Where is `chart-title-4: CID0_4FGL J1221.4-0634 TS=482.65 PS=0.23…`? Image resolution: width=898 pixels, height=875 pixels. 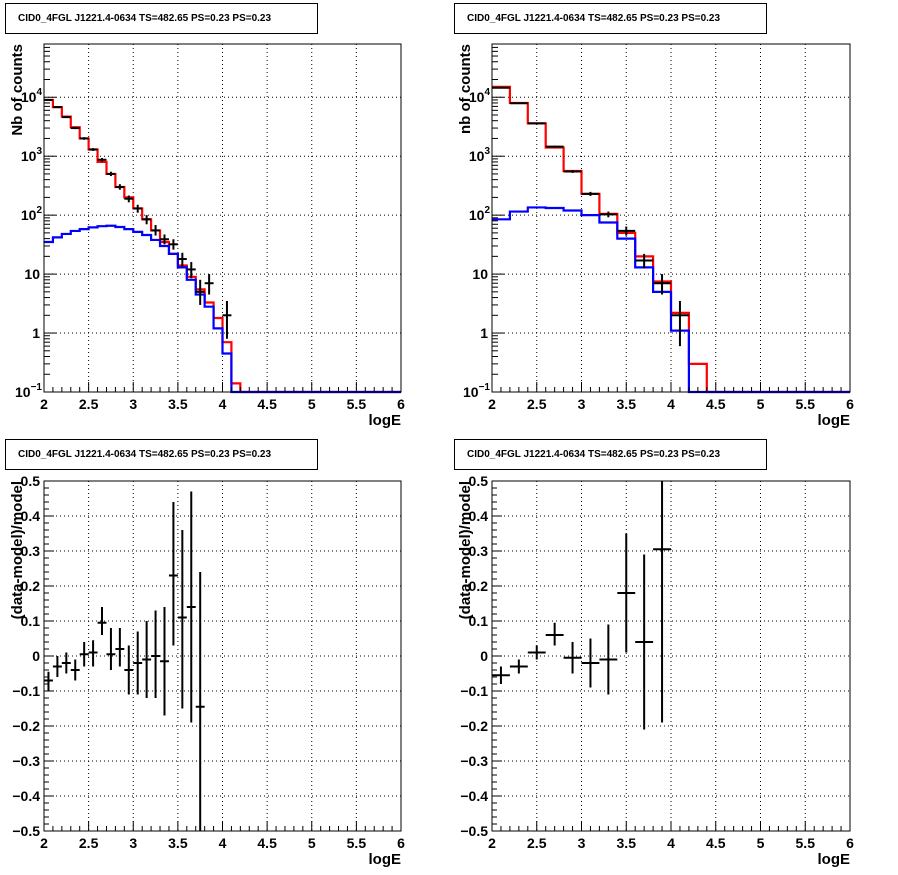
chart-title-4: CID0_4FGL J1221.4-0634 TS=482.65 PS=0.23… is located at coordinates (610, 454).